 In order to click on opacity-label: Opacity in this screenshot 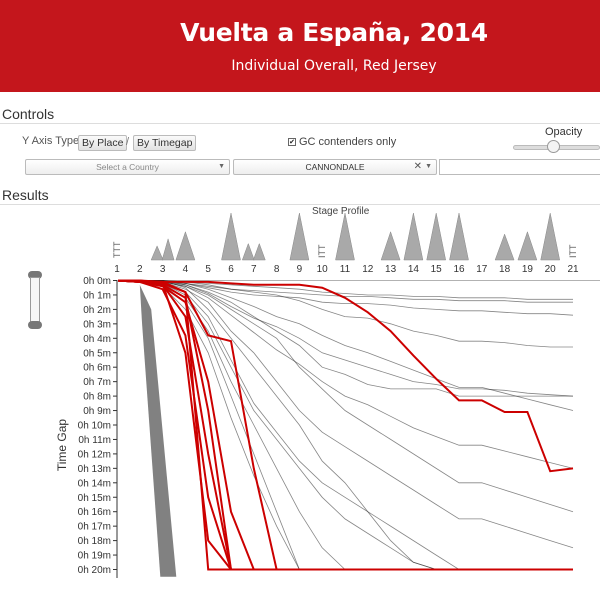, I will do `click(564, 132)`.